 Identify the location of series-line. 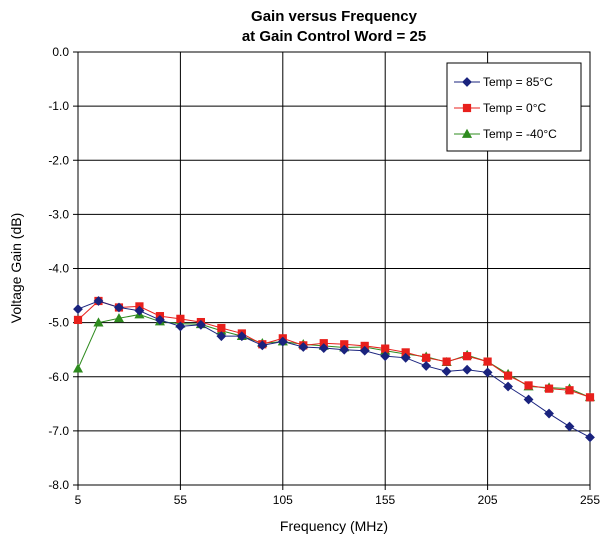
(334, 355).